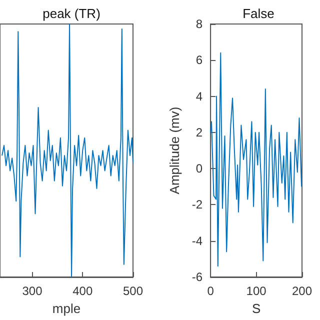  What do you see at coordinates (256, 291) in the screenshot?
I see `x-tick-label: 100` at bounding box center [256, 291].